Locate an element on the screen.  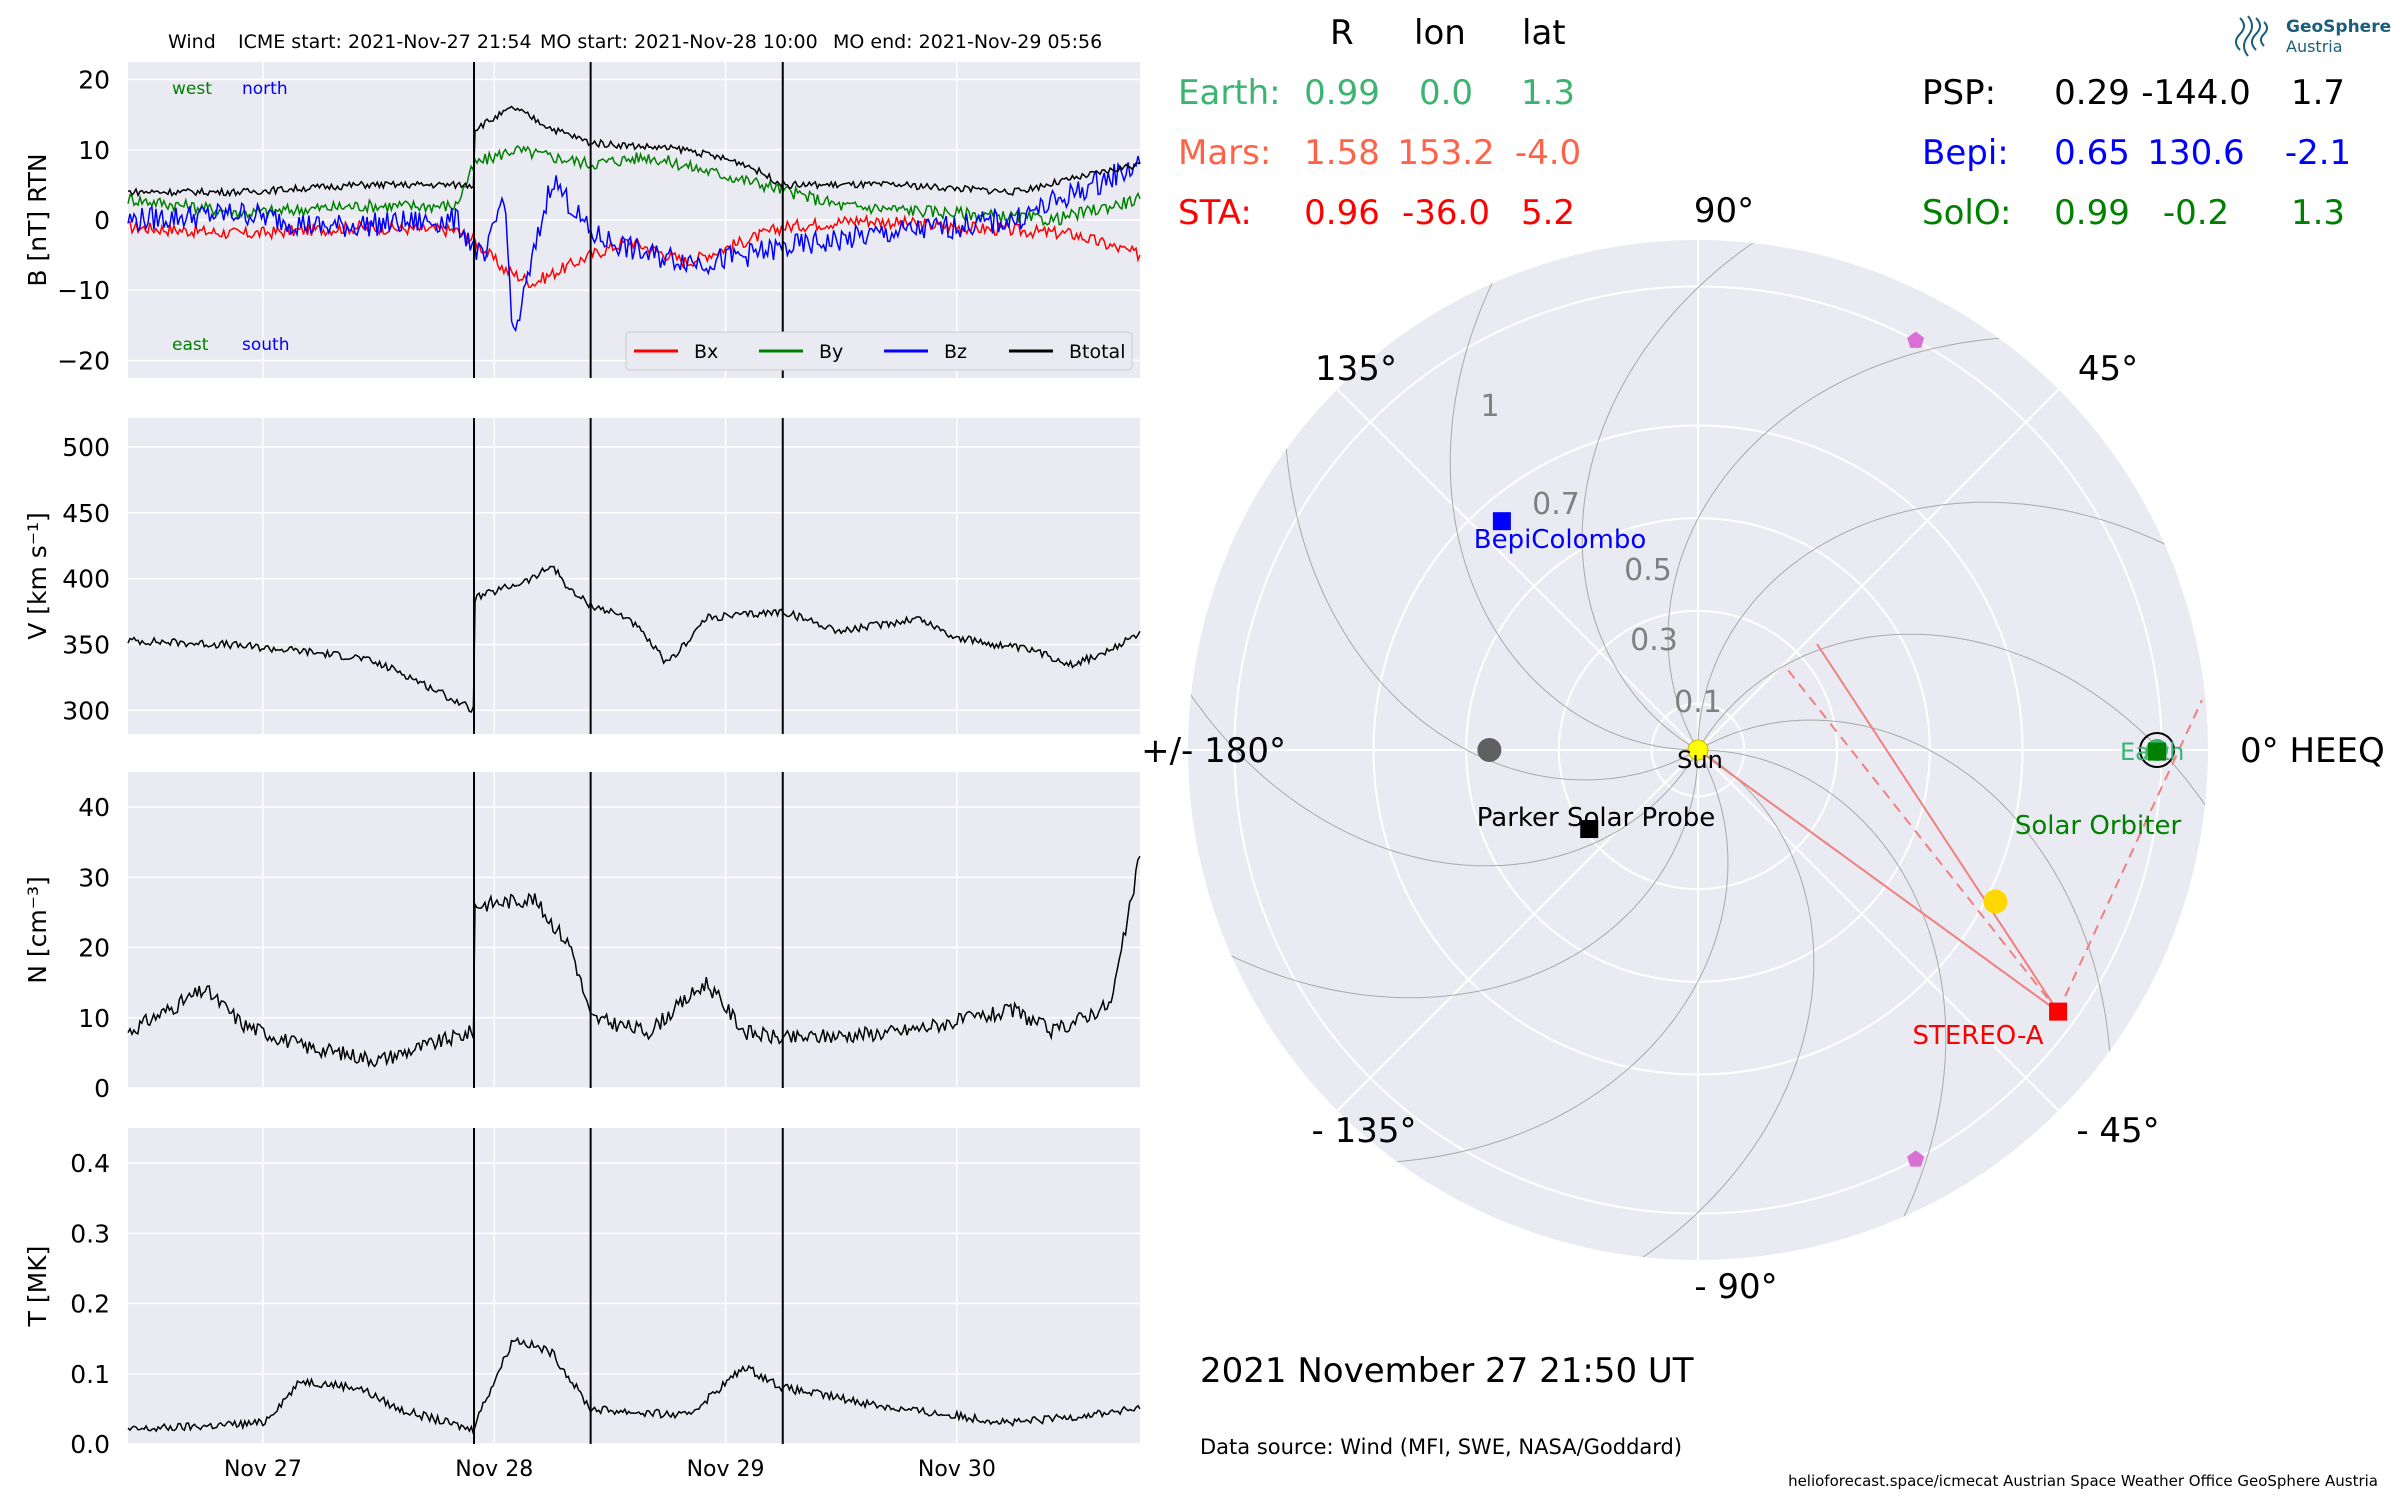
series-by is located at coordinates (634, 185).